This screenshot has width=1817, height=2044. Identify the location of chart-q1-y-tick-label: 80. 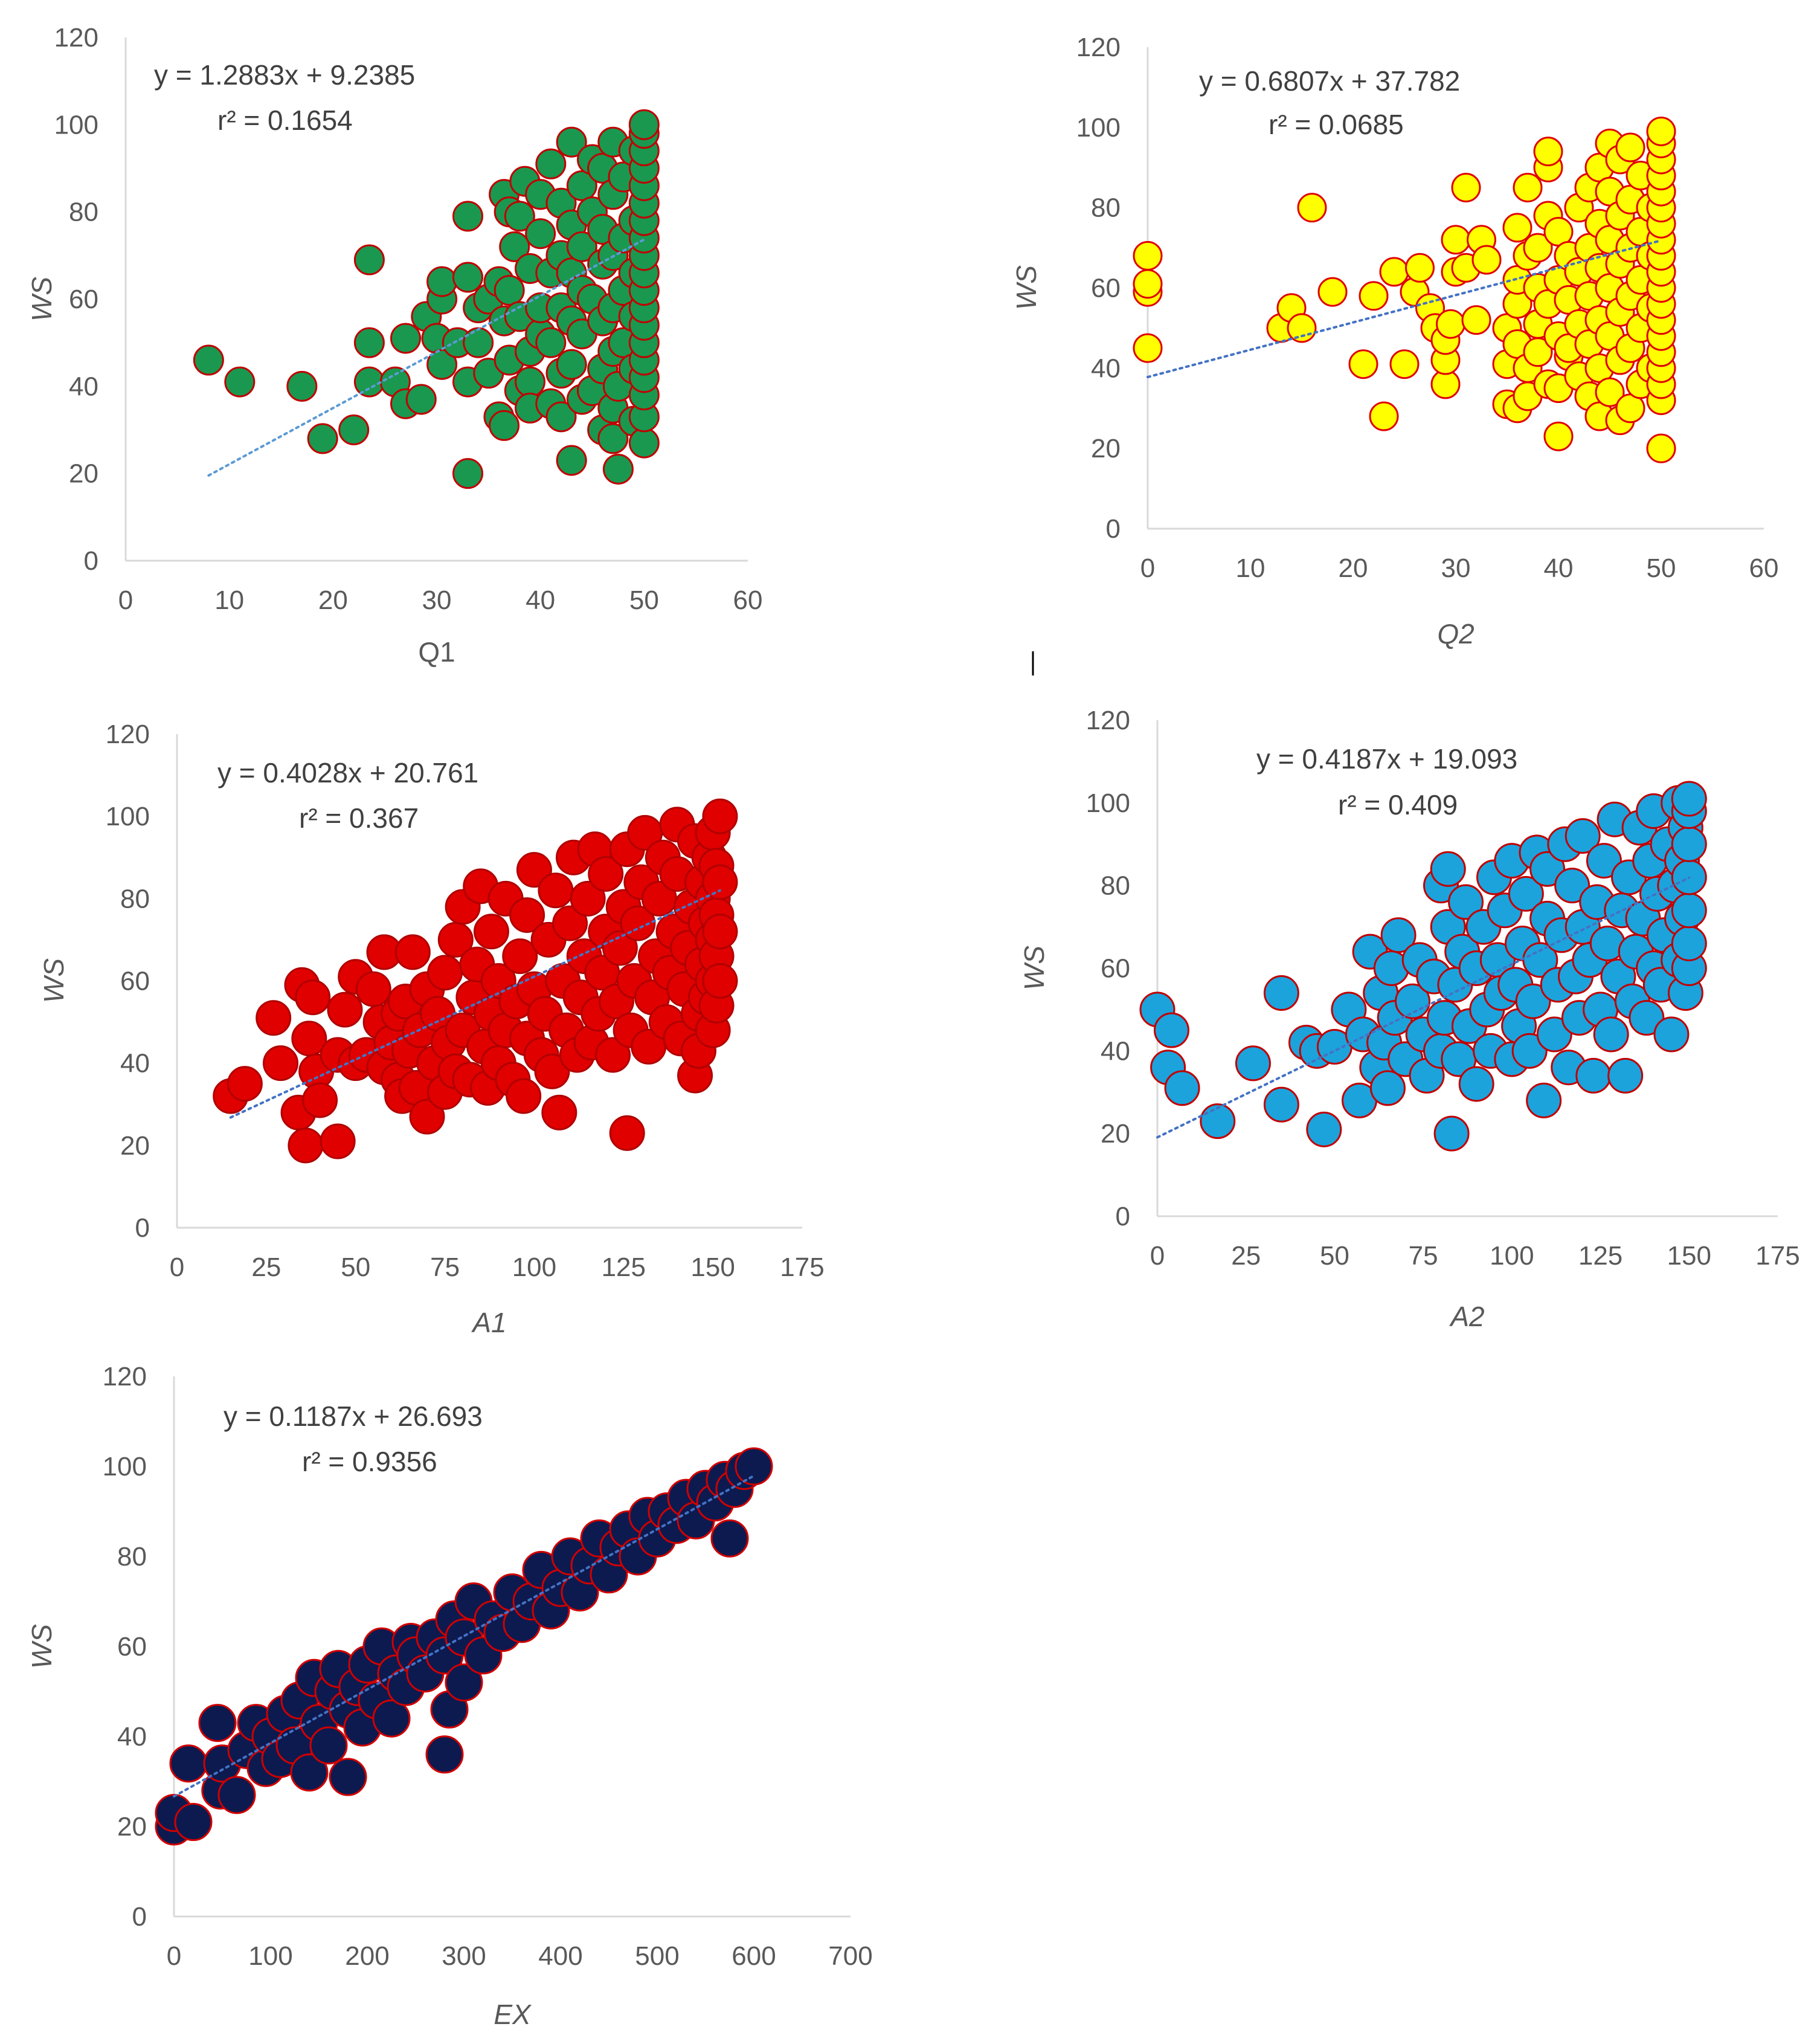
(83, 212).